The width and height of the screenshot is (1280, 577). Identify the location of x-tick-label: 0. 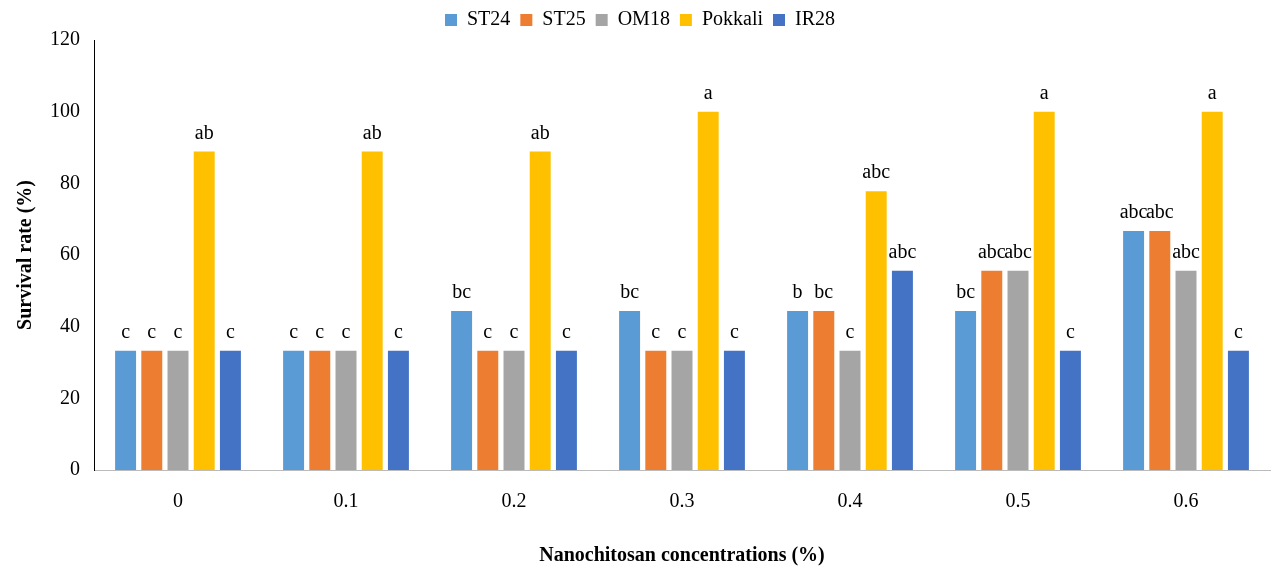
(178, 500).